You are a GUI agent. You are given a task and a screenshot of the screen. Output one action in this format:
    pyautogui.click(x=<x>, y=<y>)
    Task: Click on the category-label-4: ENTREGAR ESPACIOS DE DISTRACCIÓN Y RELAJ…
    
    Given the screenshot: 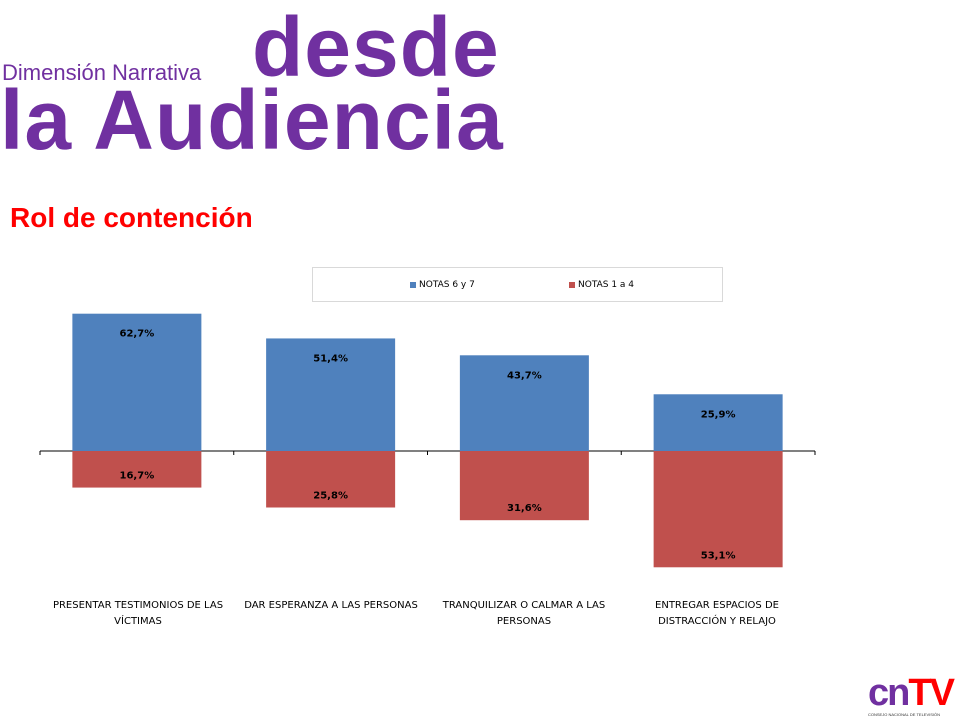 What is the action you would take?
    pyautogui.click(x=717, y=613)
    